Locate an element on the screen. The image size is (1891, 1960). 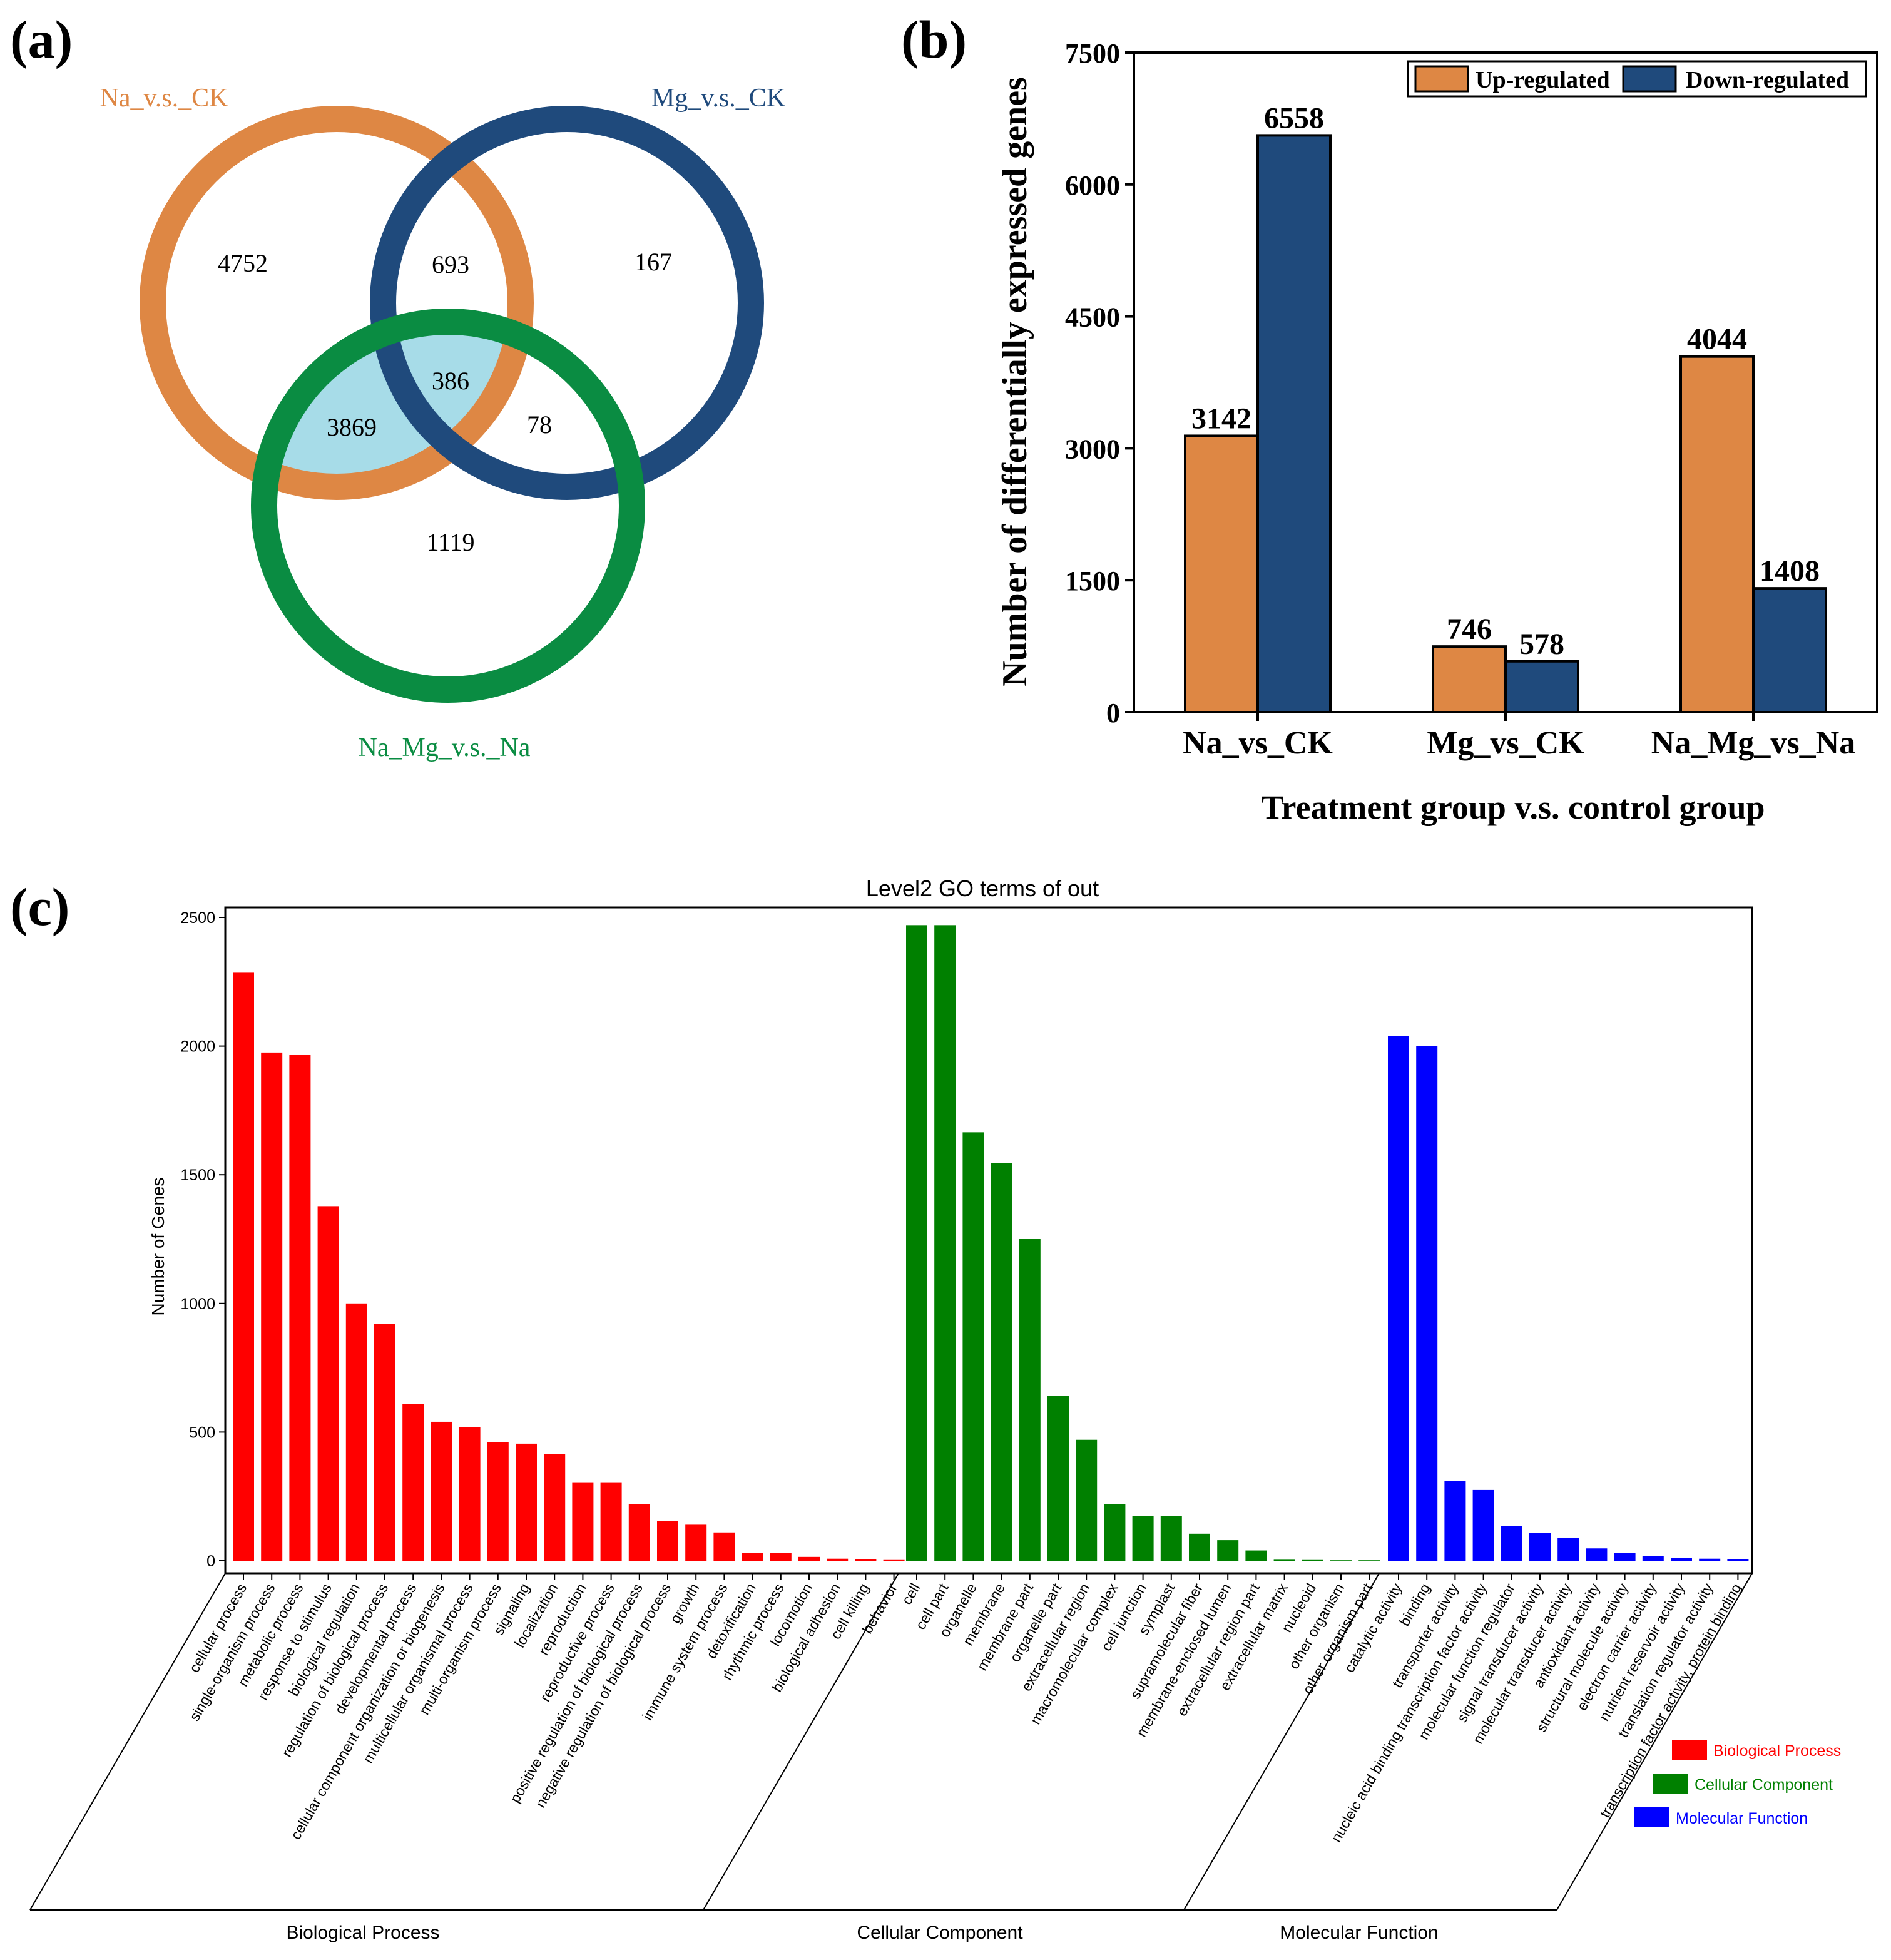
c-group-label-2: Molecular Function is located at coordinates (1359, 1932).